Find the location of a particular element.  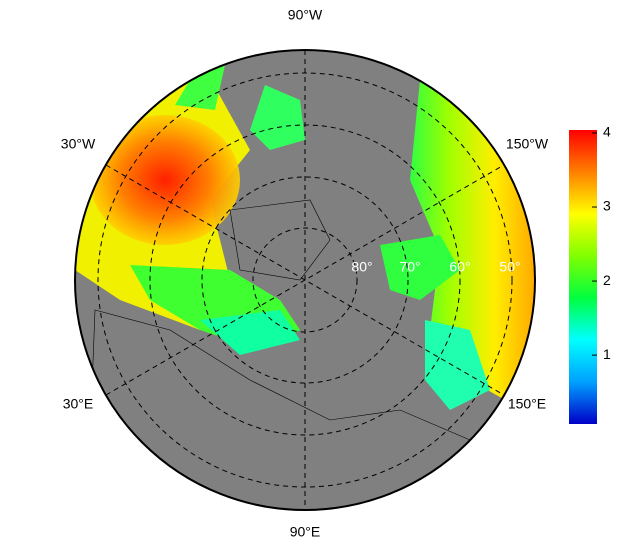

colorbar-tick-label: 1 is located at coordinates (607, 354).